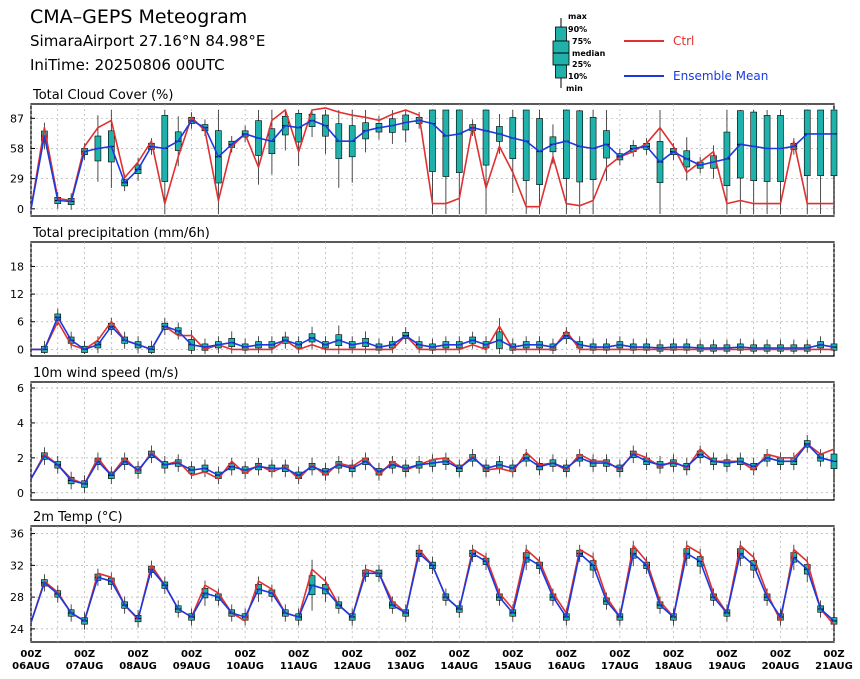 This screenshot has height=679, width=860. What do you see at coordinates (17, 266) in the screenshot?
I see `y-tick-label: 18` at bounding box center [17, 266].